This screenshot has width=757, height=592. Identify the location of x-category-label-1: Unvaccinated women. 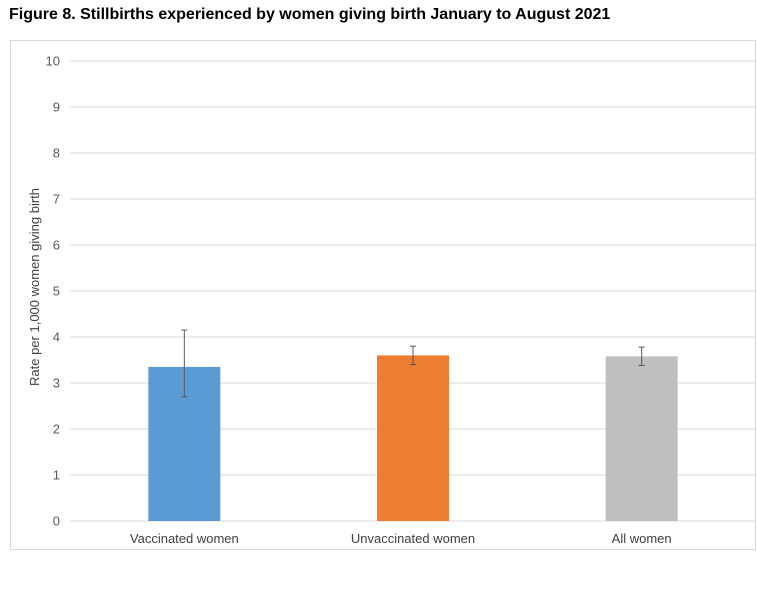
(413, 538).